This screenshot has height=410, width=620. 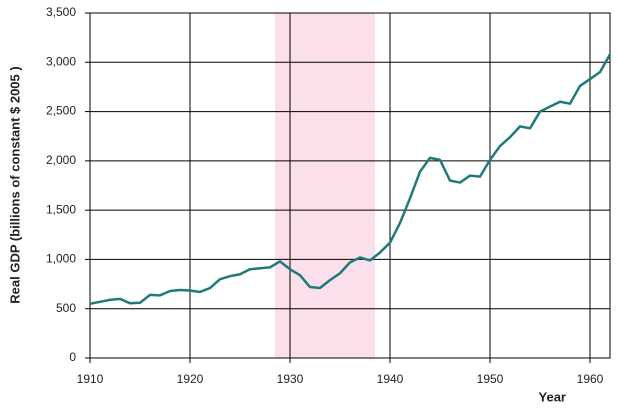 I want to click on y-tick-label: 1,000, so click(x=61, y=259).